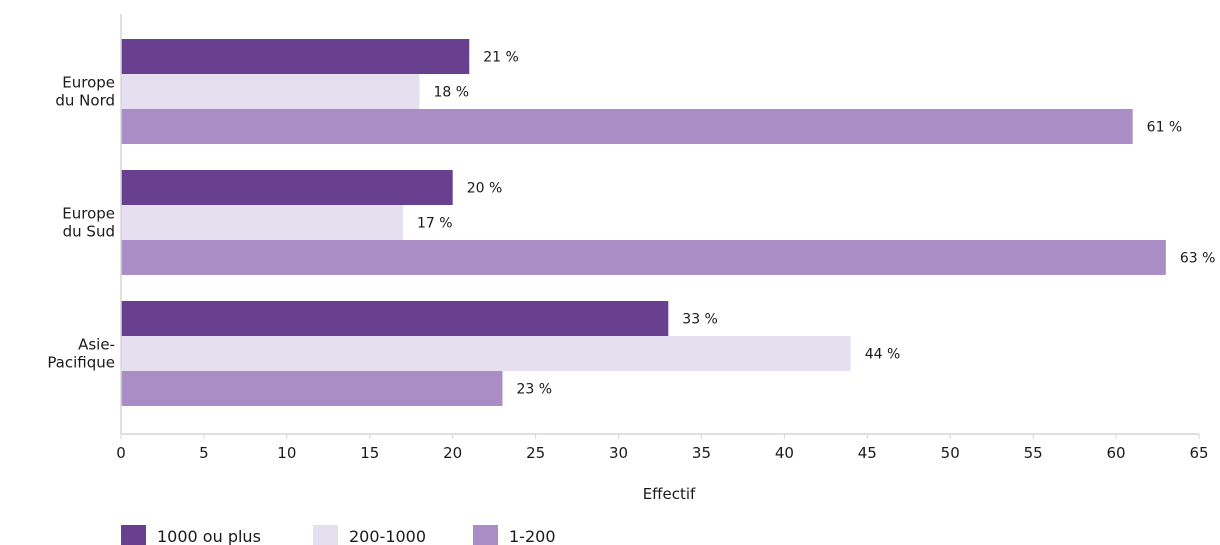  I want to click on x-tick-label-10: 10, so click(286, 453).